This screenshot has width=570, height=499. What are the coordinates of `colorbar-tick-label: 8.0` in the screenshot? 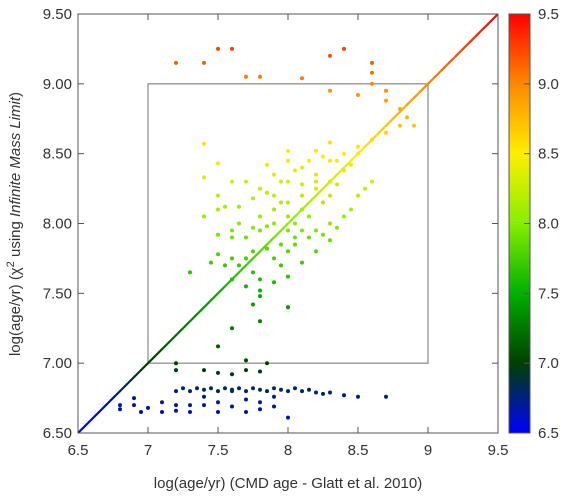 It's located at (548, 224).